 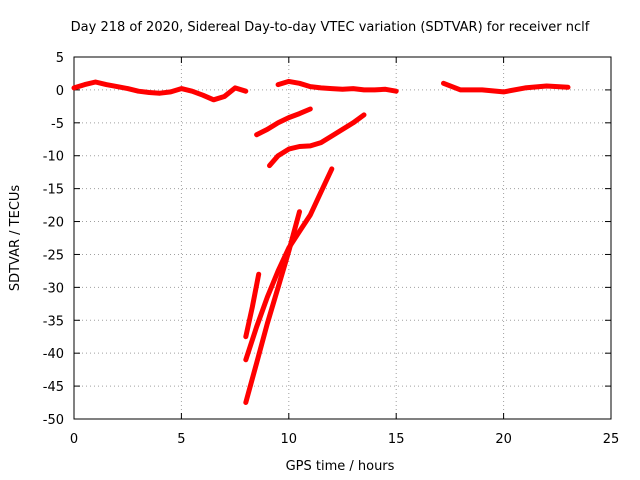 I want to click on y-tick-label: -15, so click(x=53, y=190).